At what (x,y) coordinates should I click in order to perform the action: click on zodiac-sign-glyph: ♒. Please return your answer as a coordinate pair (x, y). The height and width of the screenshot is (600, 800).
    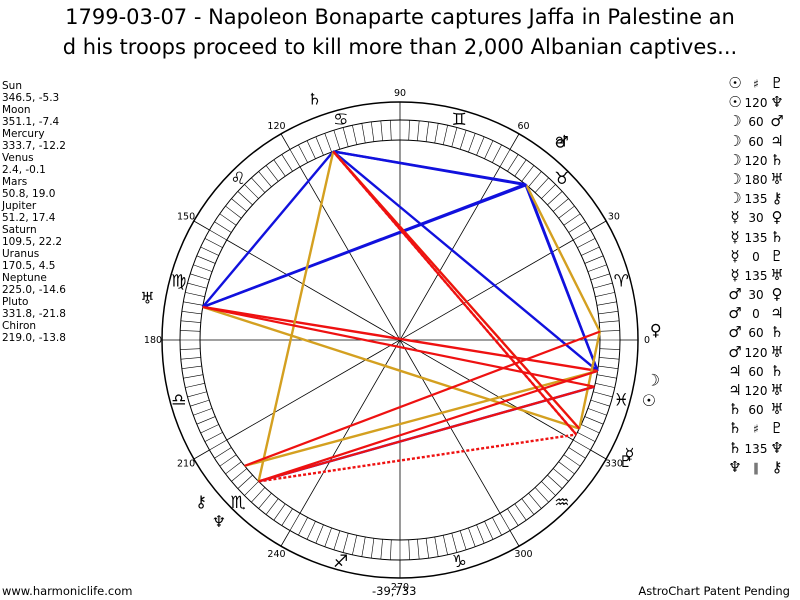
    Looking at the image, I should click on (561, 503).